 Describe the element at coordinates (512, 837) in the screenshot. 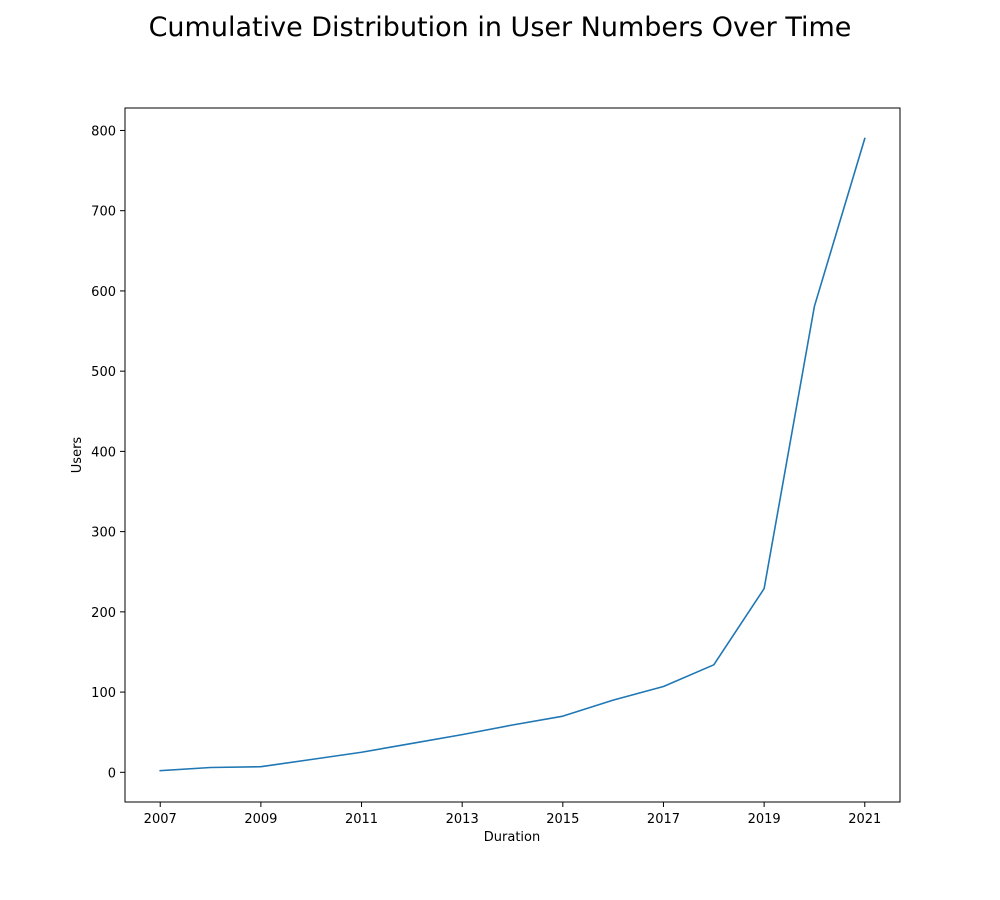

I see `x-axis-label: Duration` at that location.